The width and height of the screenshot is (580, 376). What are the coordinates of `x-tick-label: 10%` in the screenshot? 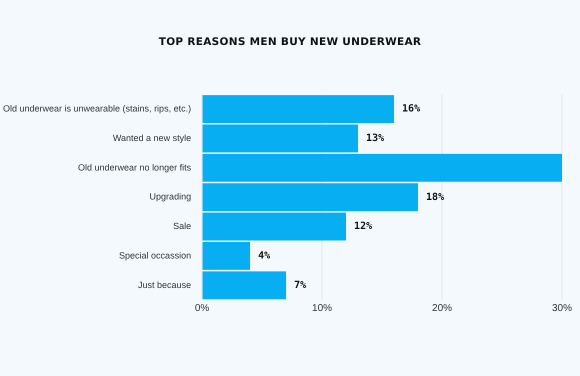 It's located at (322, 308).